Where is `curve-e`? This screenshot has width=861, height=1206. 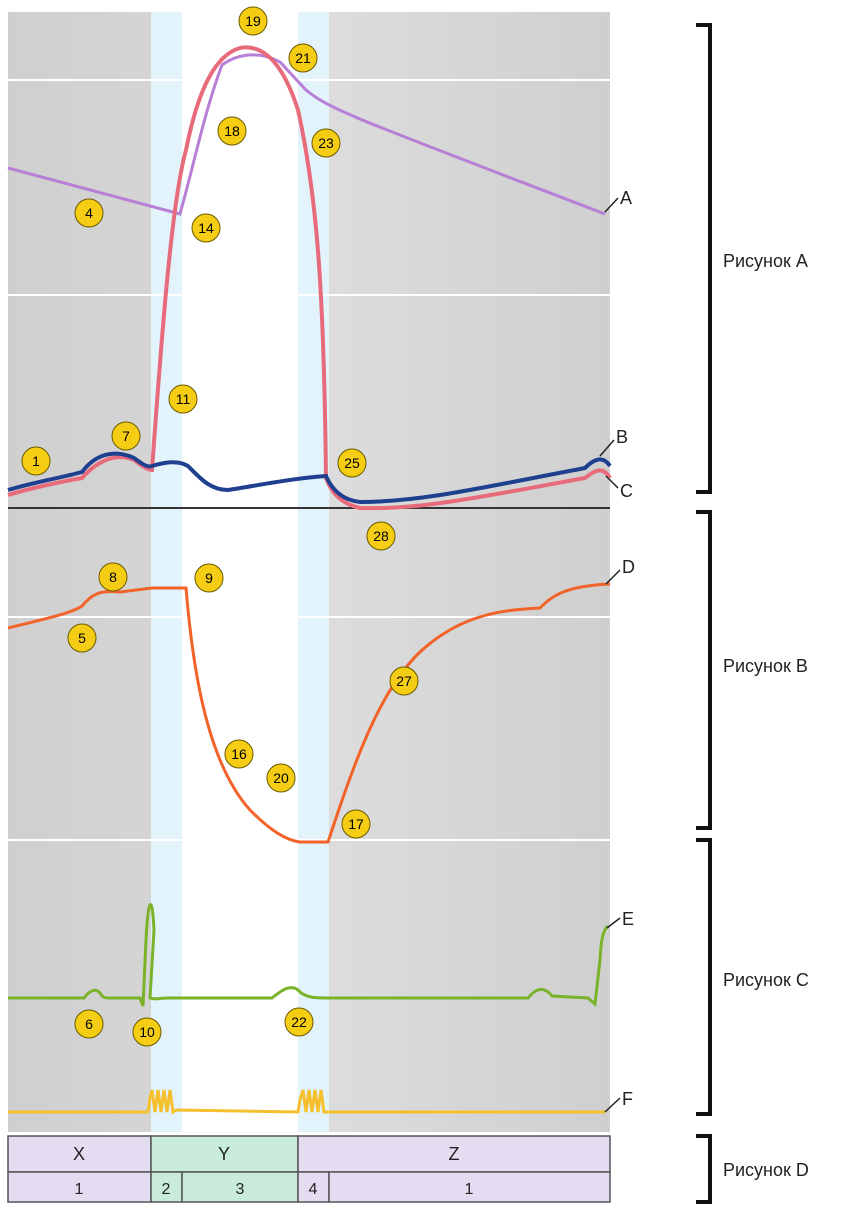
curve-e is located at coordinates (309, 955).